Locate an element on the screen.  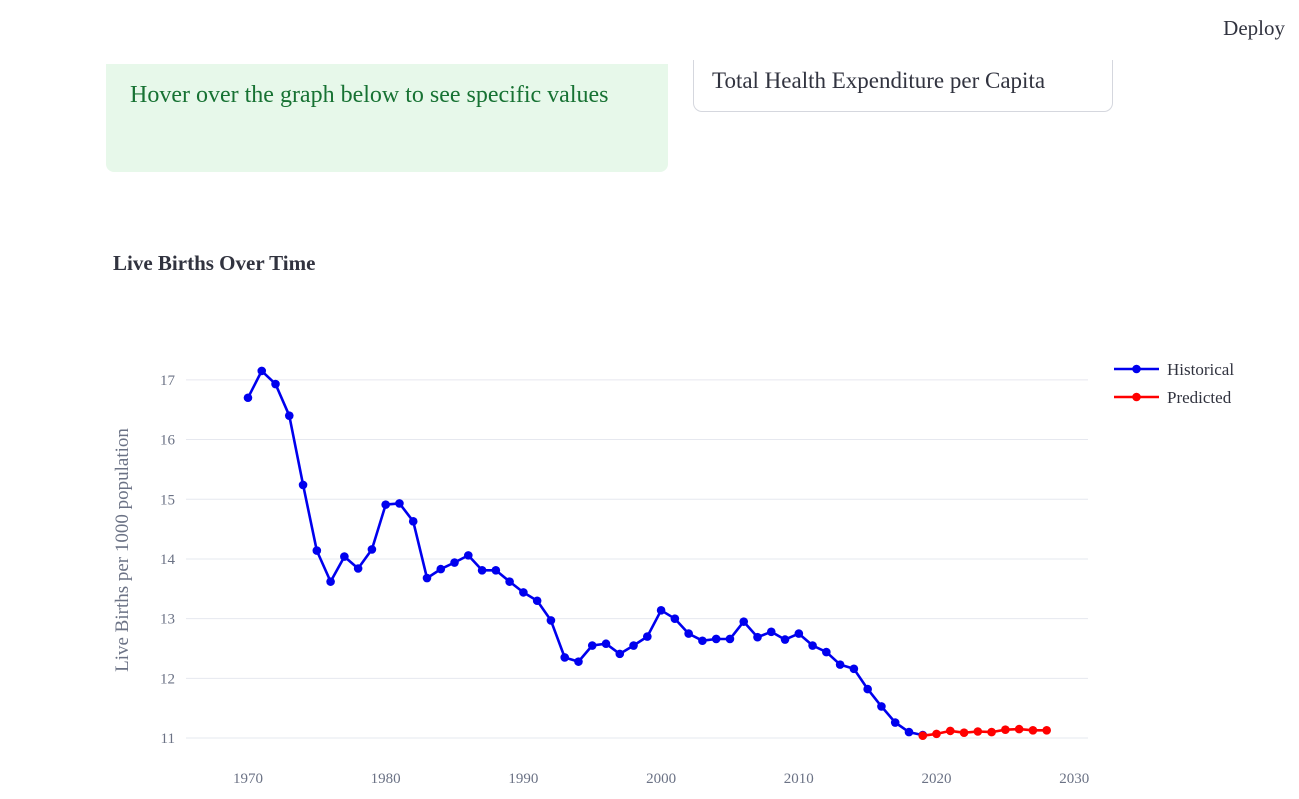
y-tick-label: 17 is located at coordinates (168, 381).